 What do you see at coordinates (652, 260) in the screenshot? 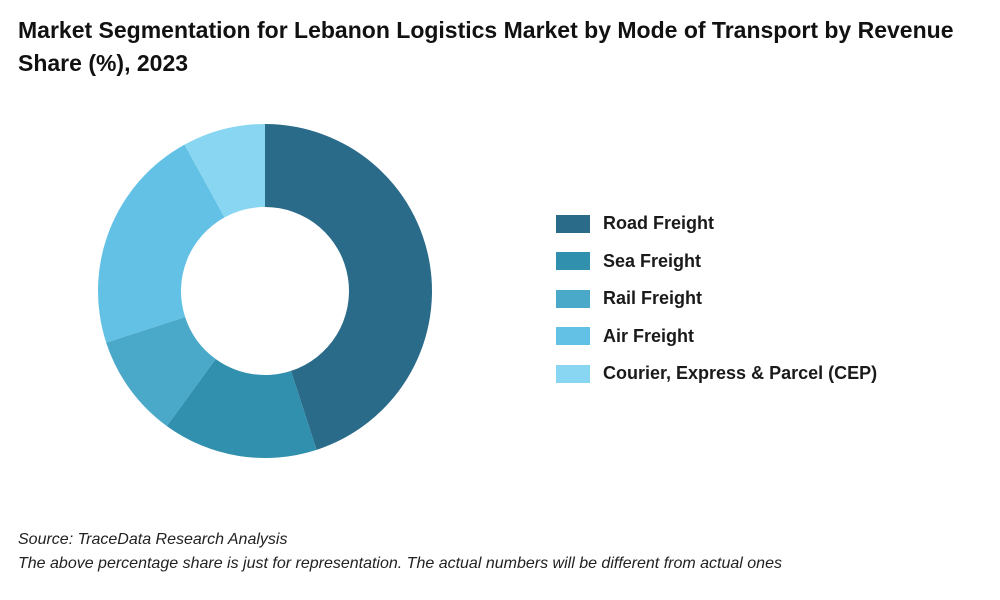
I see `legend-label: Sea Freight` at bounding box center [652, 260].